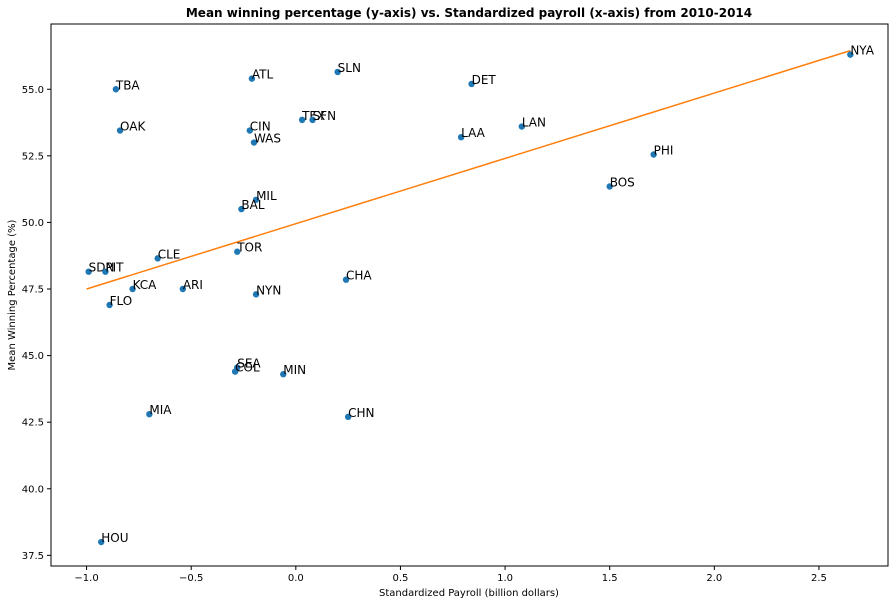 The width and height of the screenshot is (894, 604). What do you see at coordinates (101, 542) in the screenshot?
I see `data-point-hou` at bounding box center [101, 542].